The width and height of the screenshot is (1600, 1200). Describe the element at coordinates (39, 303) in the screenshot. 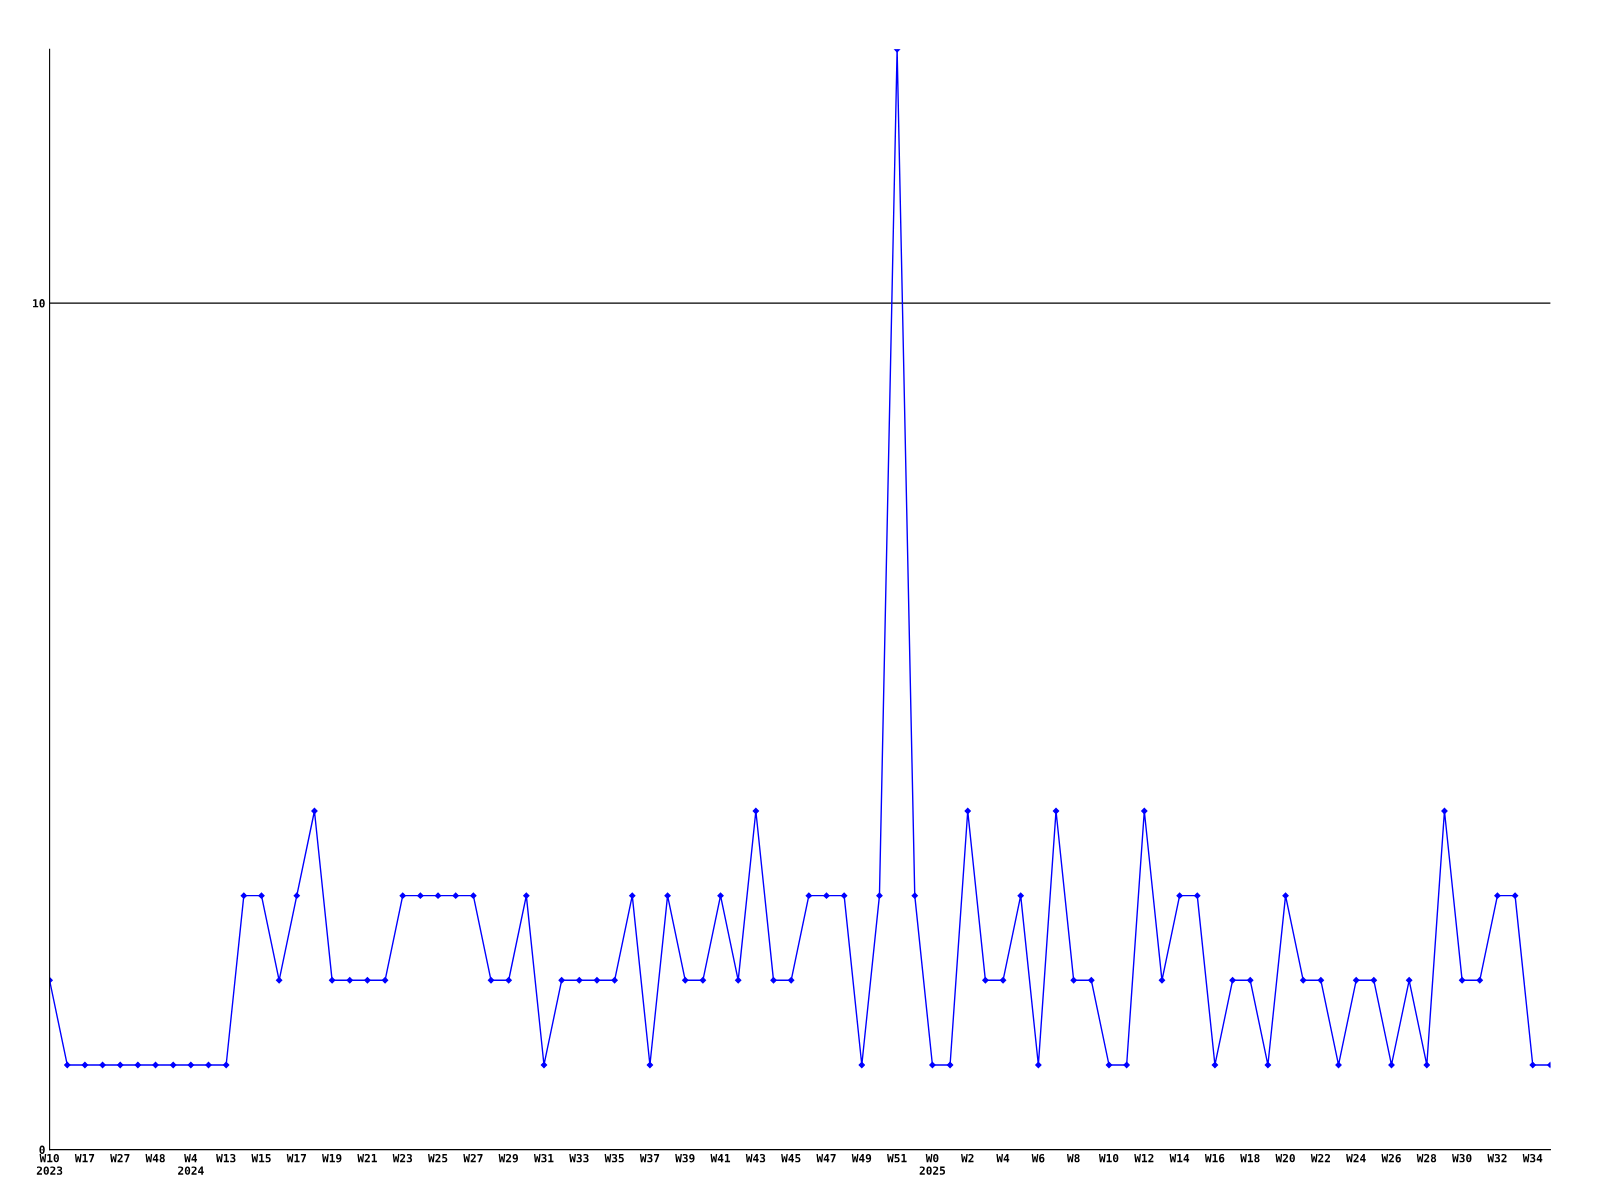

I see `y-tick-label: 10` at that location.